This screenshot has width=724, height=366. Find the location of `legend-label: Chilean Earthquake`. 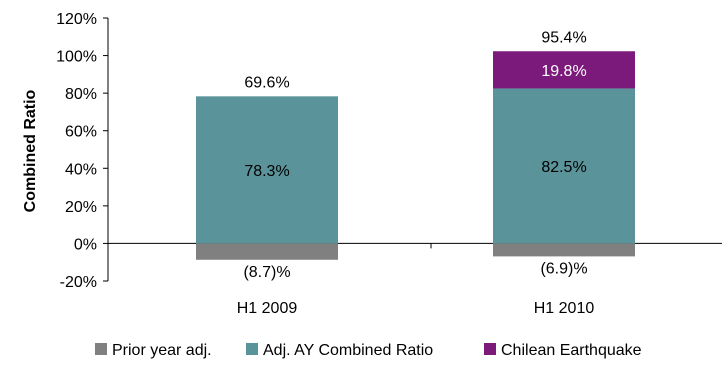

legend-label: Chilean Earthquake is located at coordinates (571, 350).